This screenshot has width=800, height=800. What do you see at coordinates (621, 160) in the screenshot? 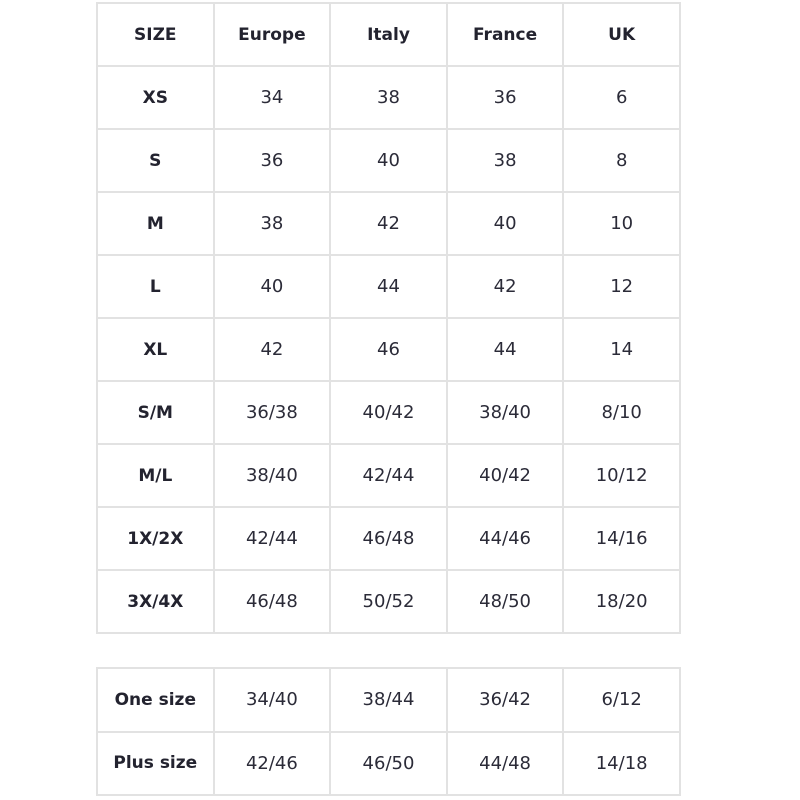
I see `size-value-cell: 8` at bounding box center [621, 160].